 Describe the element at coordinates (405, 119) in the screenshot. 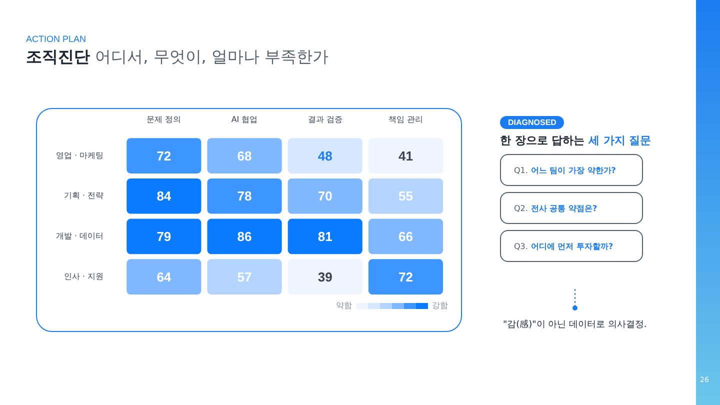

I see `x-tick-label: 책임 관리` at that location.